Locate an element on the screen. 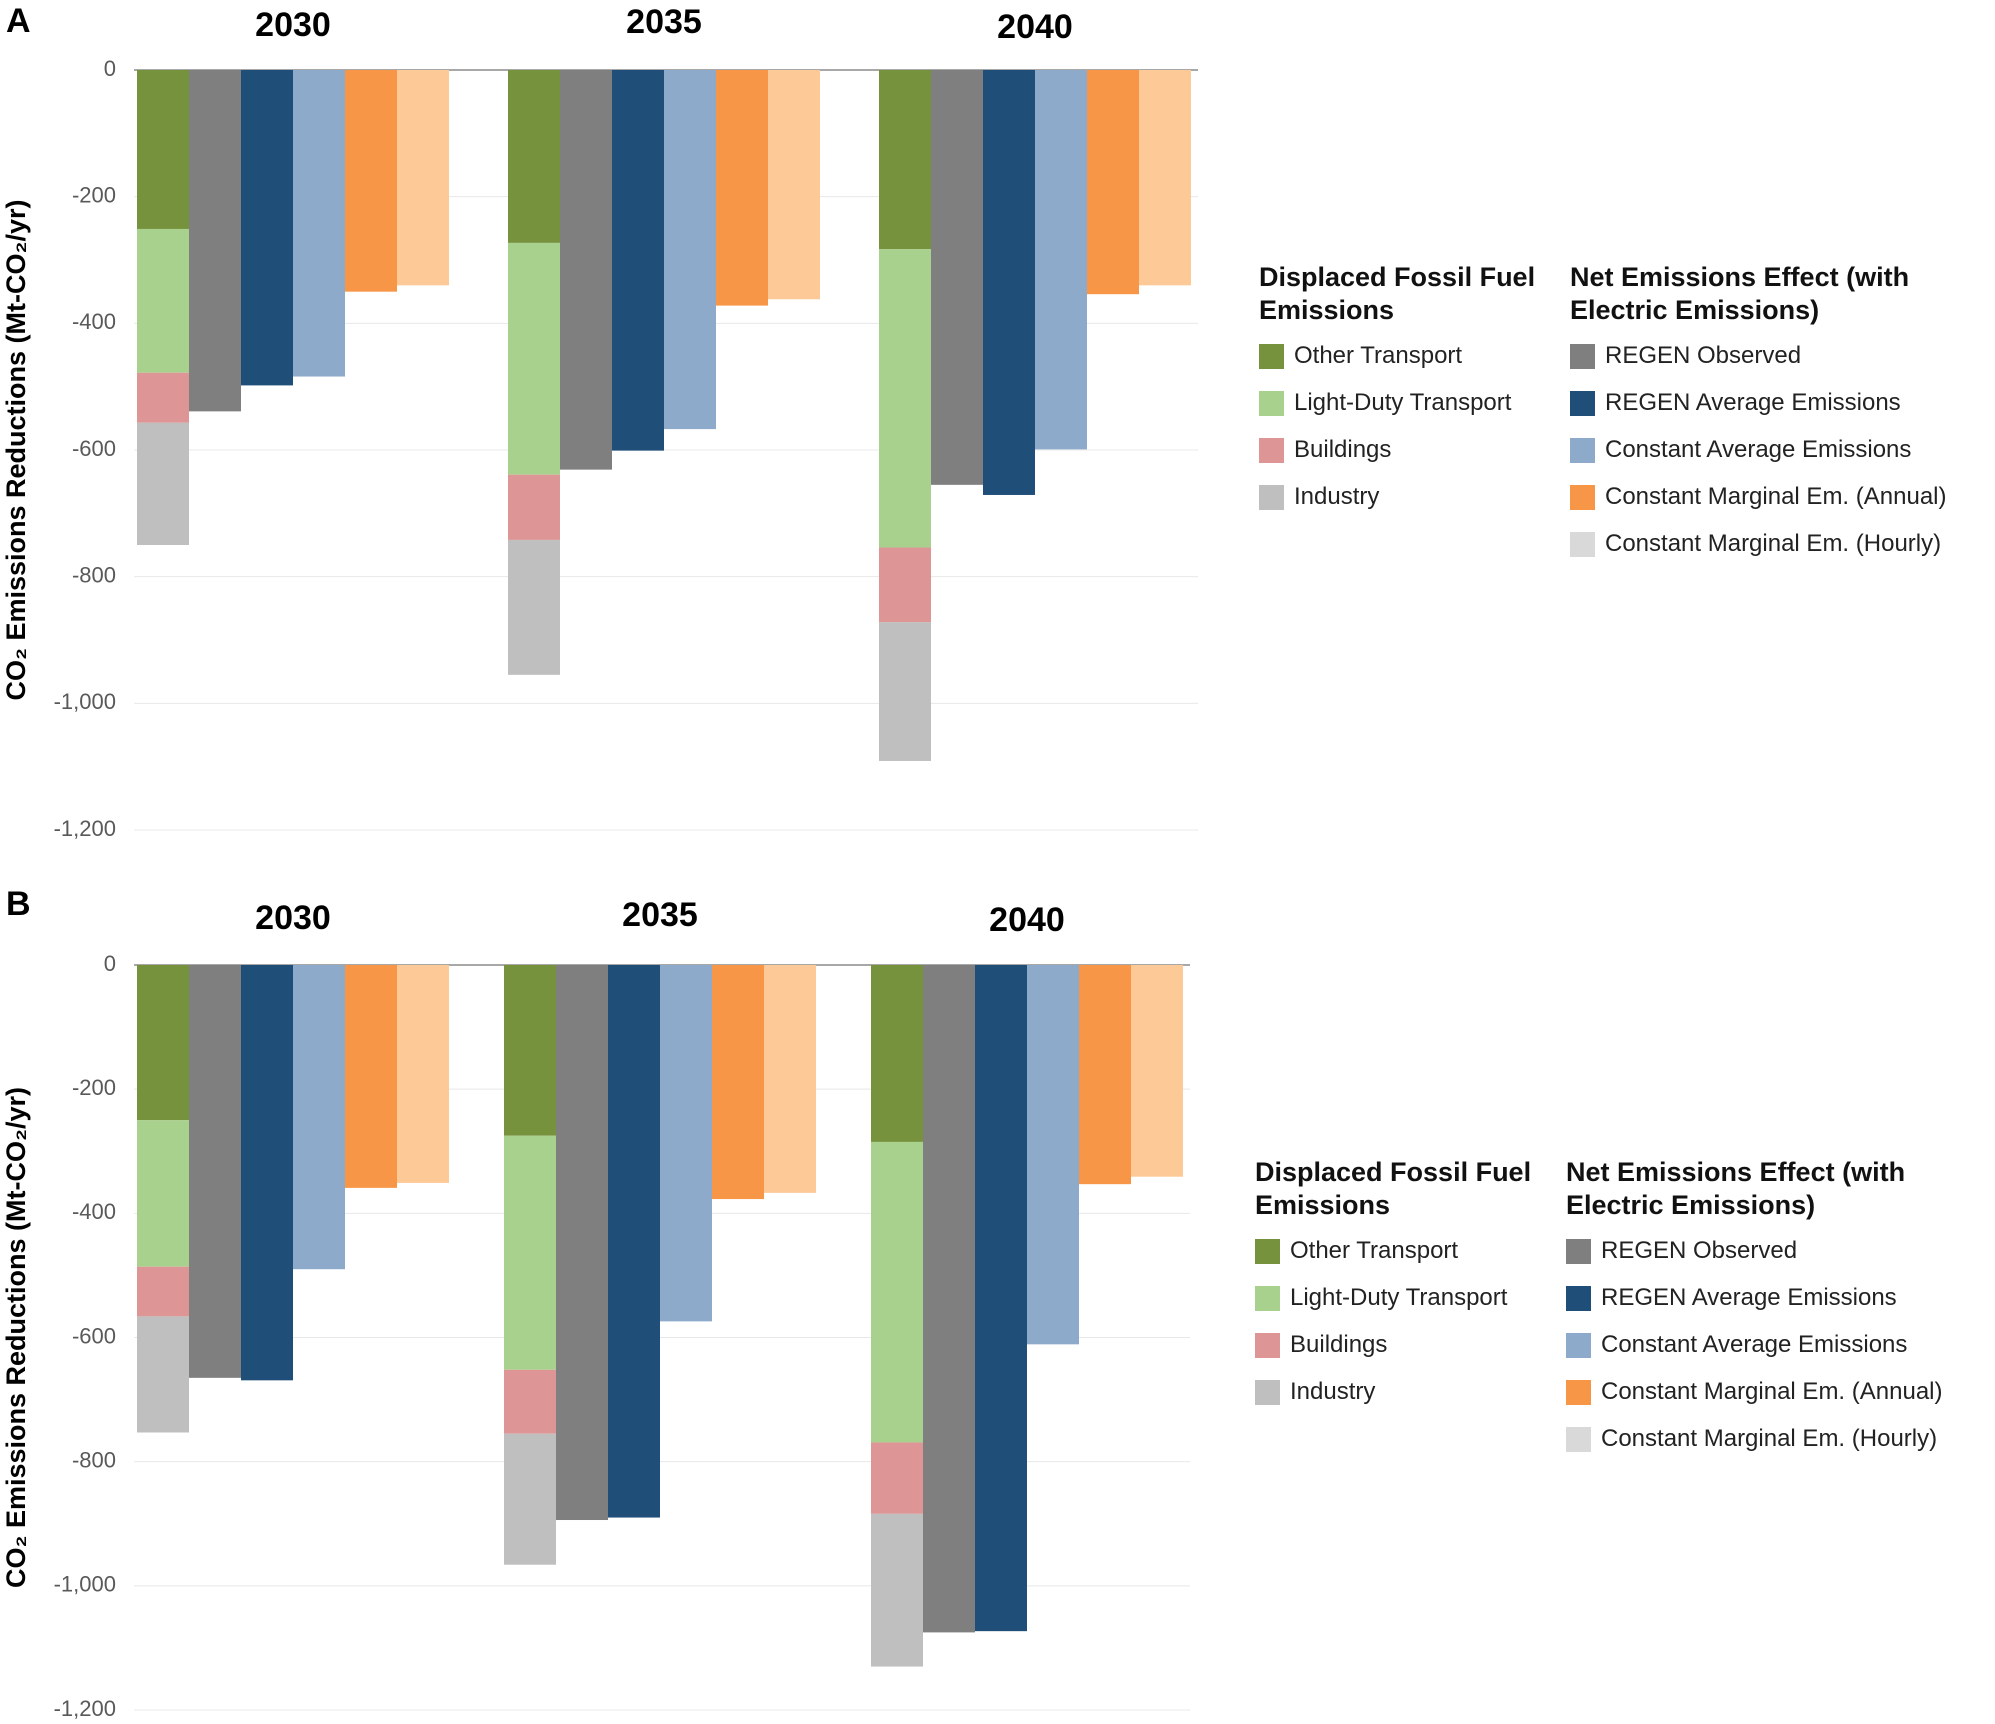 The width and height of the screenshot is (1995, 1724). legend-item: Other Transport is located at coordinates (1356, 1251).